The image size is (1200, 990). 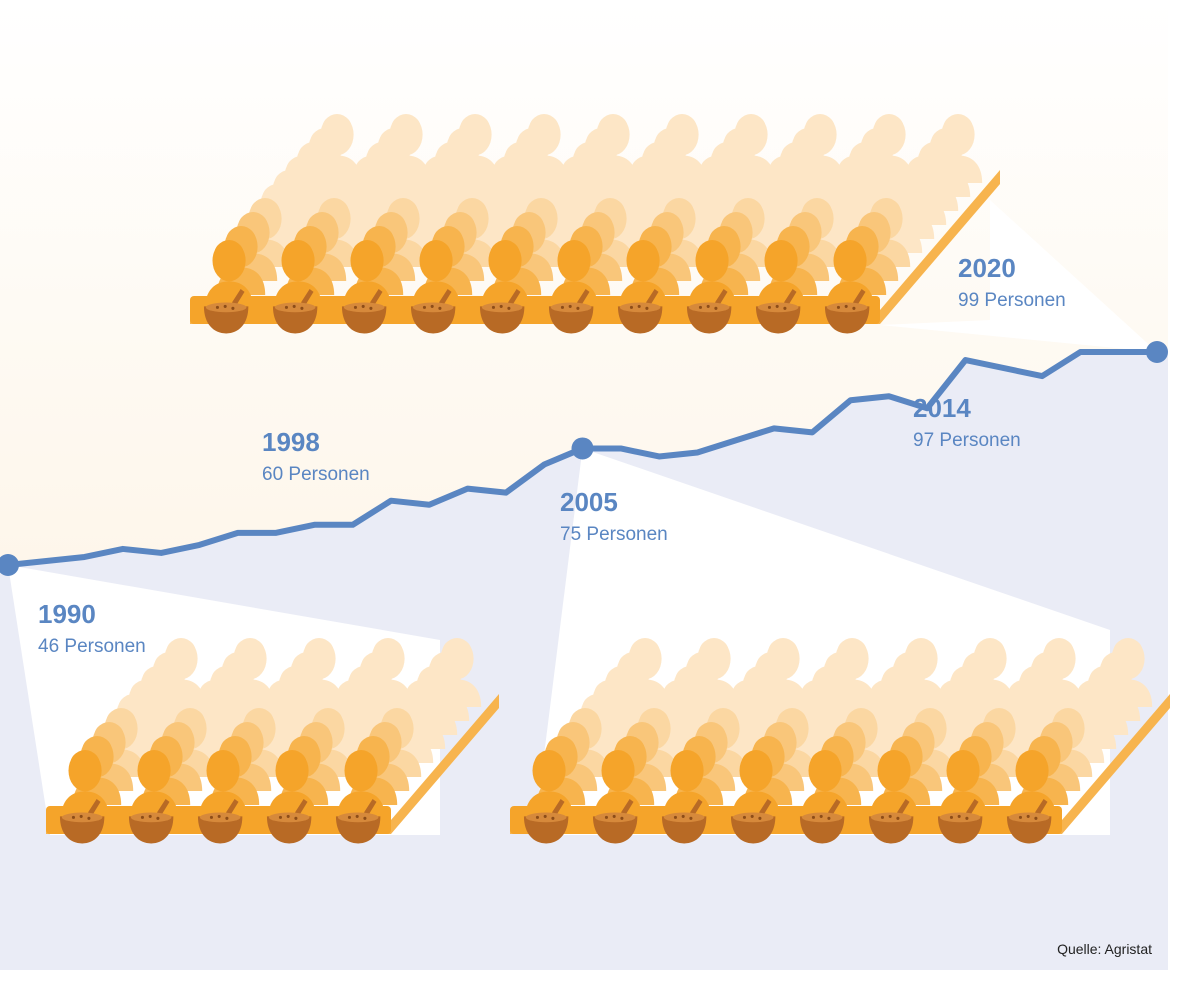 I want to click on annotation-2005: 2005 75 Personen, so click(x=614, y=516).